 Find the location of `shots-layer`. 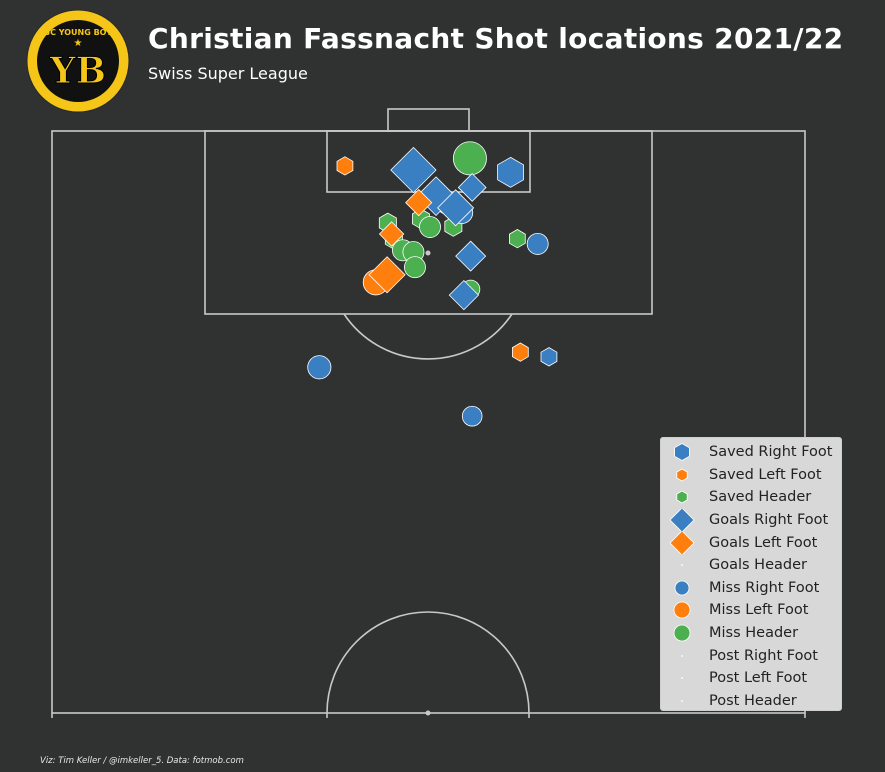

shots-layer is located at coordinates (432, 284).